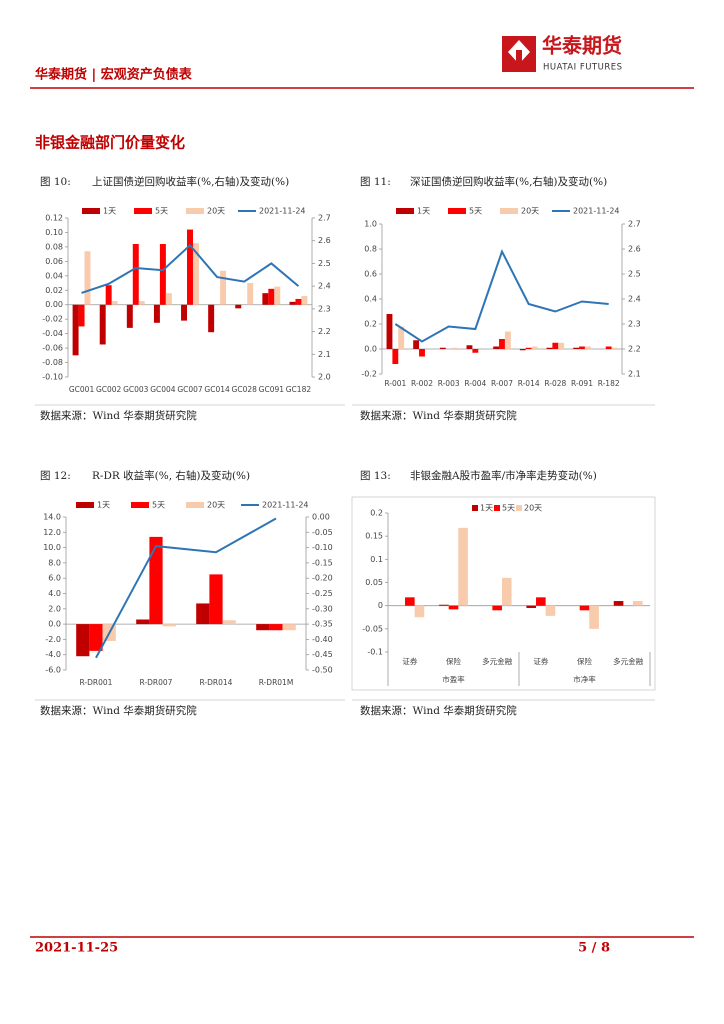 The width and height of the screenshot is (724, 1024). What do you see at coordinates (299, 389) in the screenshot?
I see `x-tick-label: GC182` at bounding box center [299, 389].